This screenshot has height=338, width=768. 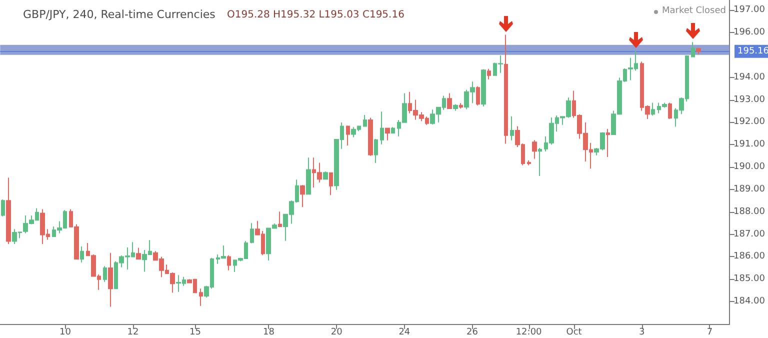 I want to click on x-tick-label: 15, so click(x=195, y=333).